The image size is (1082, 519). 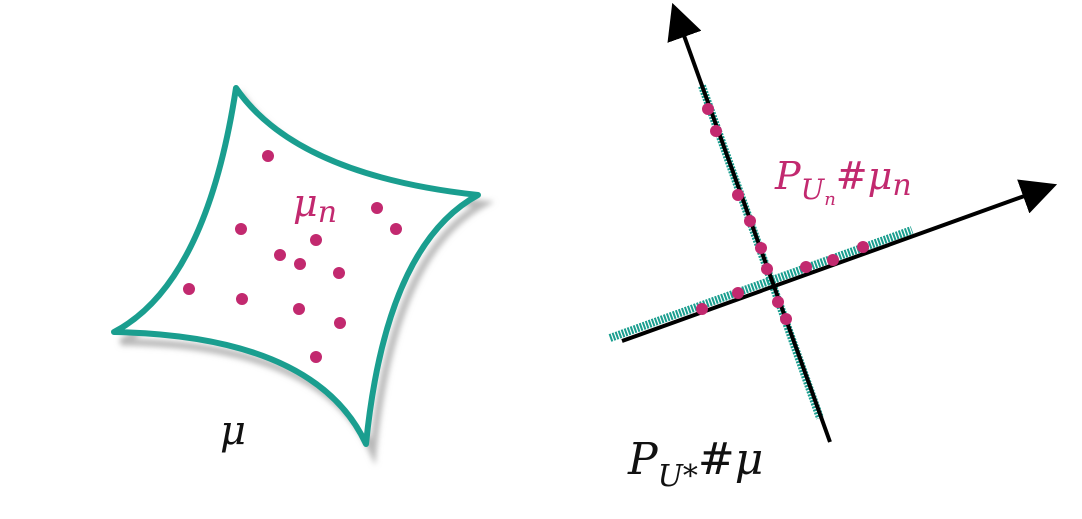 What do you see at coordinates (782, 214) in the screenshot?
I see `projected-points` at bounding box center [782, 214].